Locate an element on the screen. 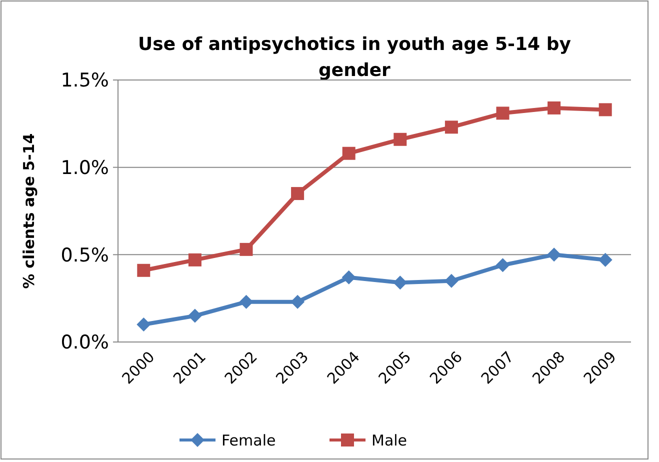 The height and width of the screenshot is (462, 659). chart-title: Use of antipsychotics in youth age 5-14 by gender is located at coordinates (355, 57).